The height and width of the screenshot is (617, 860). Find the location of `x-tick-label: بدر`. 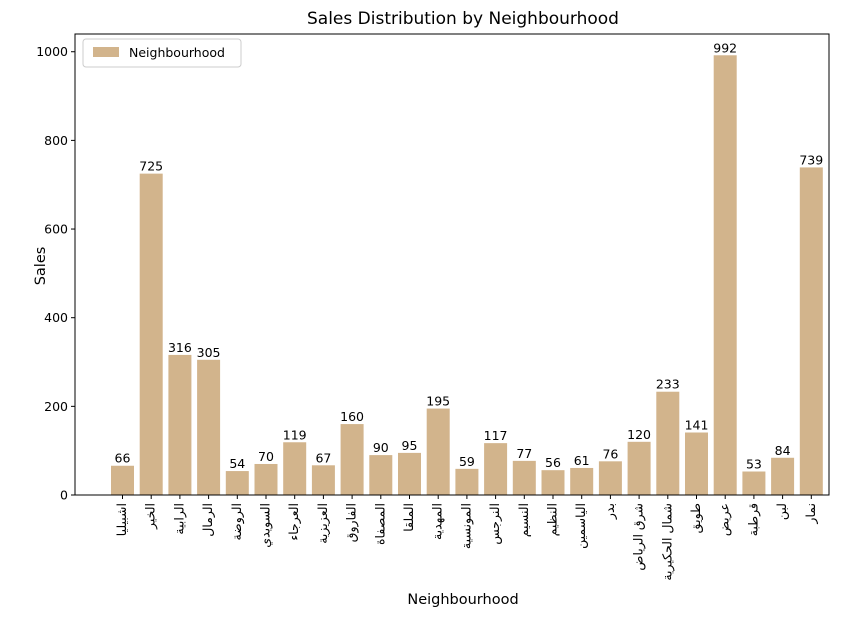

x-tick-label: بدر is located at coordinates (610, 511).